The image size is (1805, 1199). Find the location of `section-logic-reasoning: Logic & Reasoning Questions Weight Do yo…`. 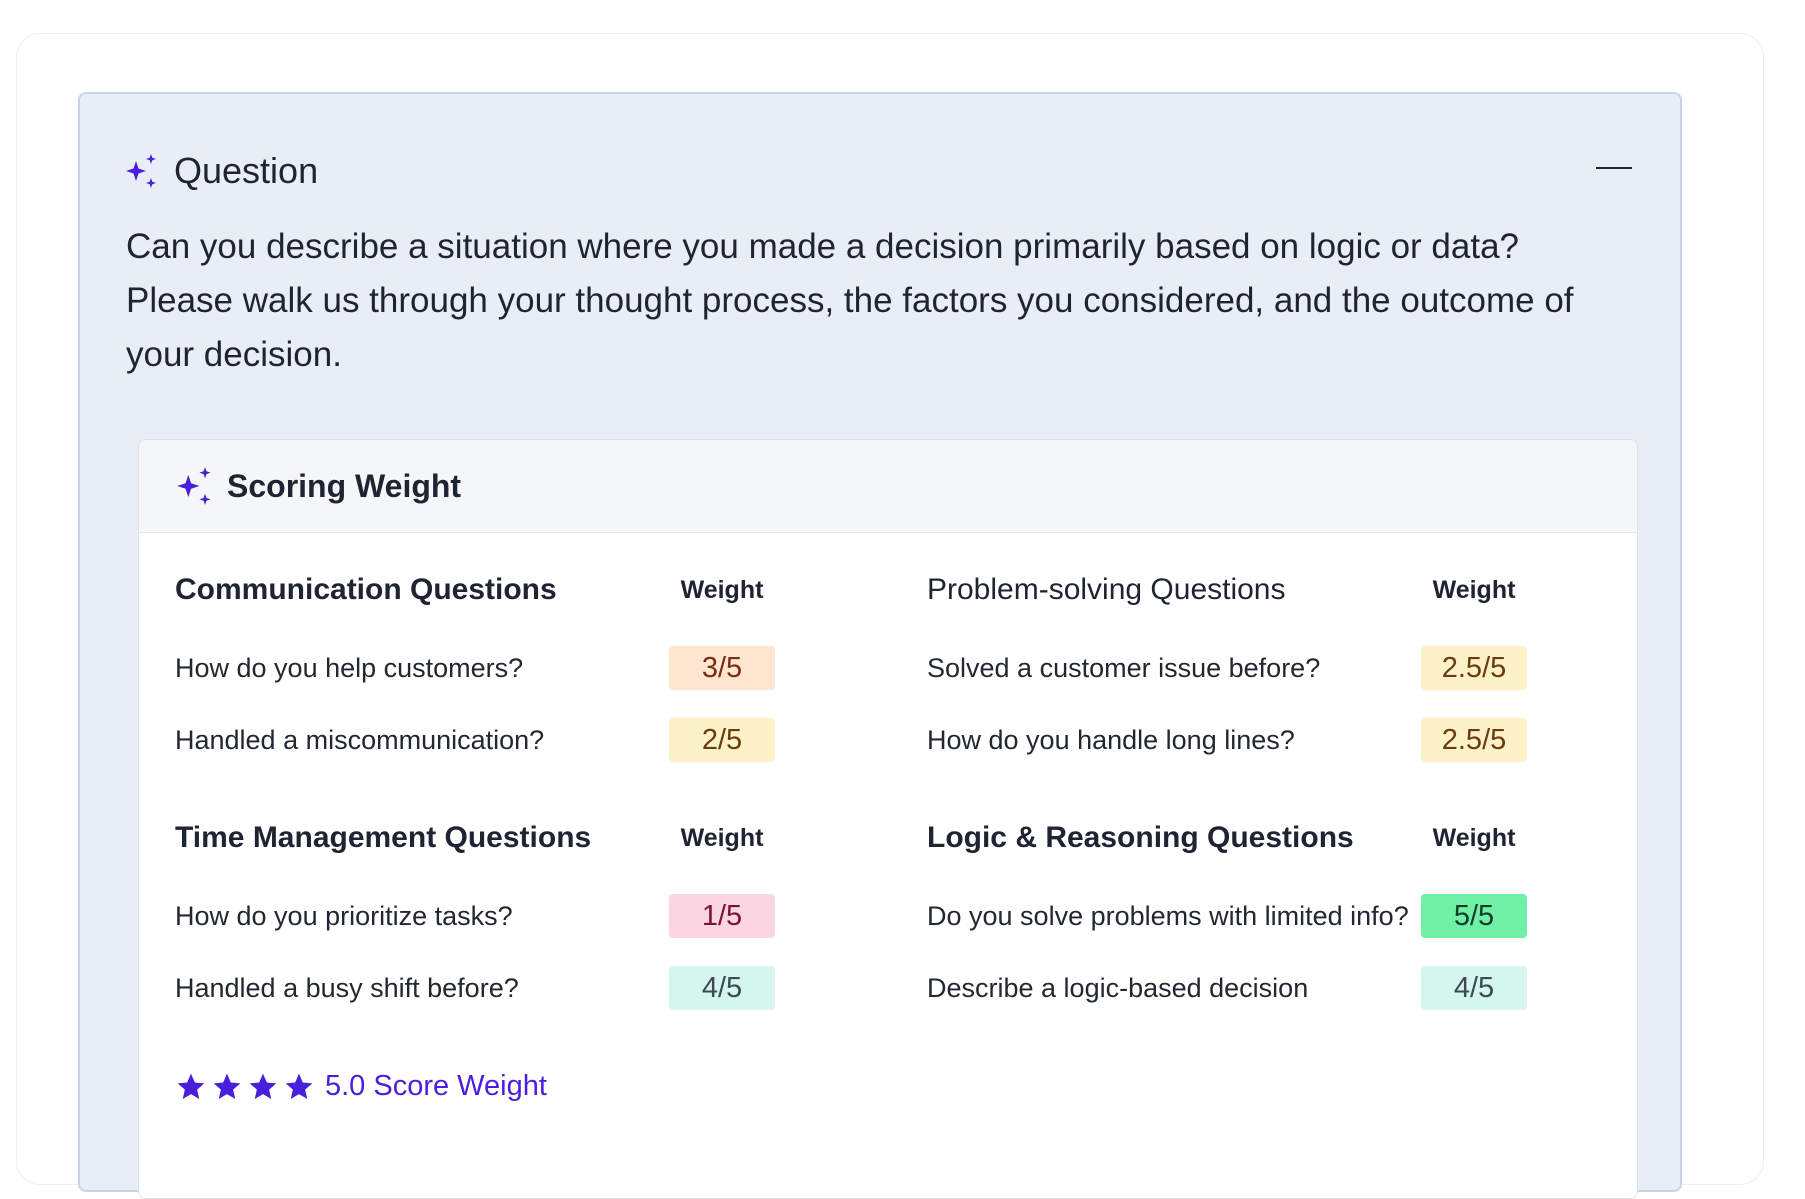

section-logic-reasoning: Logic & Reasoning Questions Weight Do yo… is located at coordinates (1227, 917).